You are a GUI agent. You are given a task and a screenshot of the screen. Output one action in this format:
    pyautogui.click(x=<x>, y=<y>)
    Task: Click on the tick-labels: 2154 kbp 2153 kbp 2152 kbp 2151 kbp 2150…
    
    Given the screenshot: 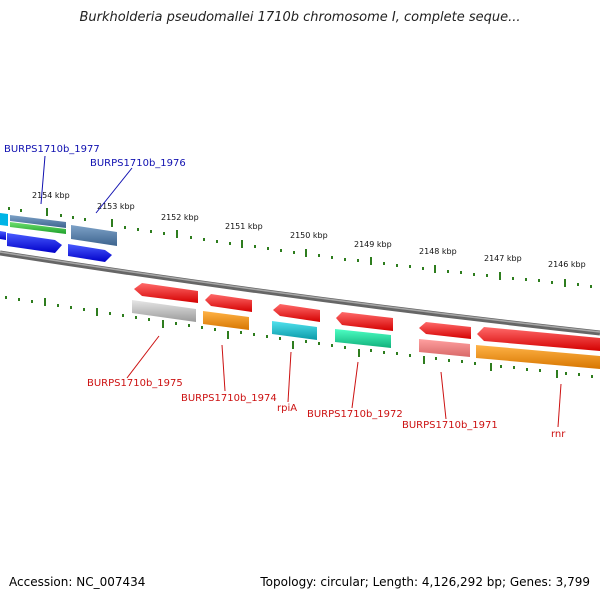 What is the action you would take?
    pyautogui.click(x=309, y=230)
    